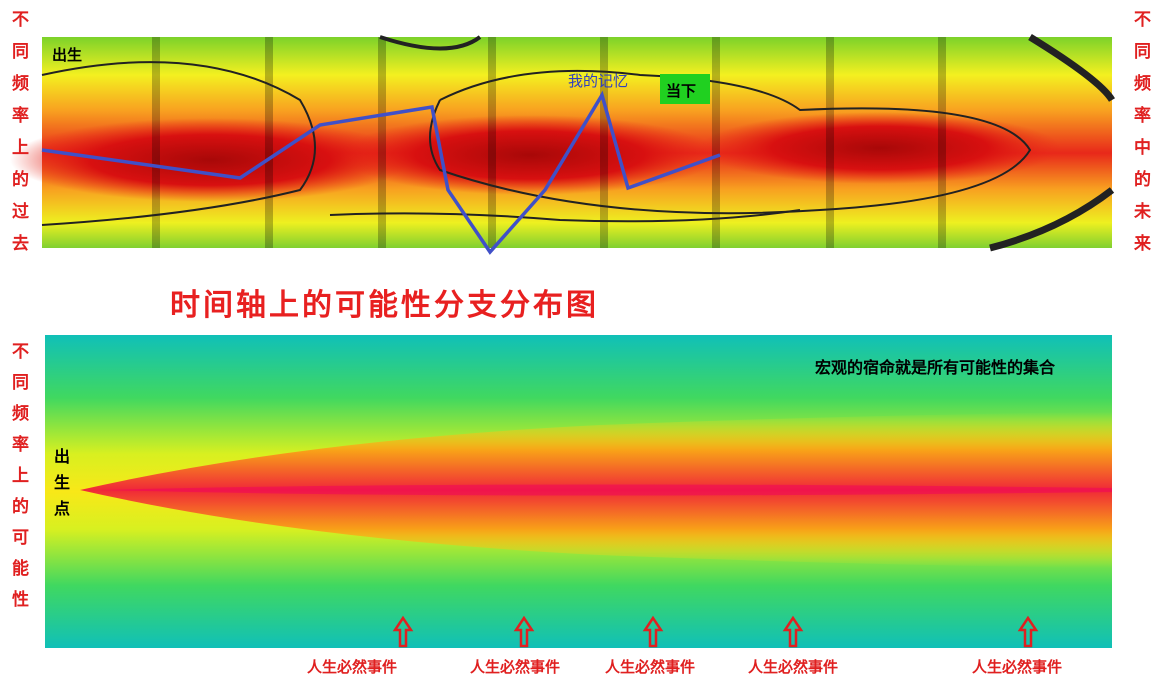 The width and height of the screenshot is (1151, 677). I want to click on annotation: 宏观的宿命就是所有可能性的集合, so click(935, 367).